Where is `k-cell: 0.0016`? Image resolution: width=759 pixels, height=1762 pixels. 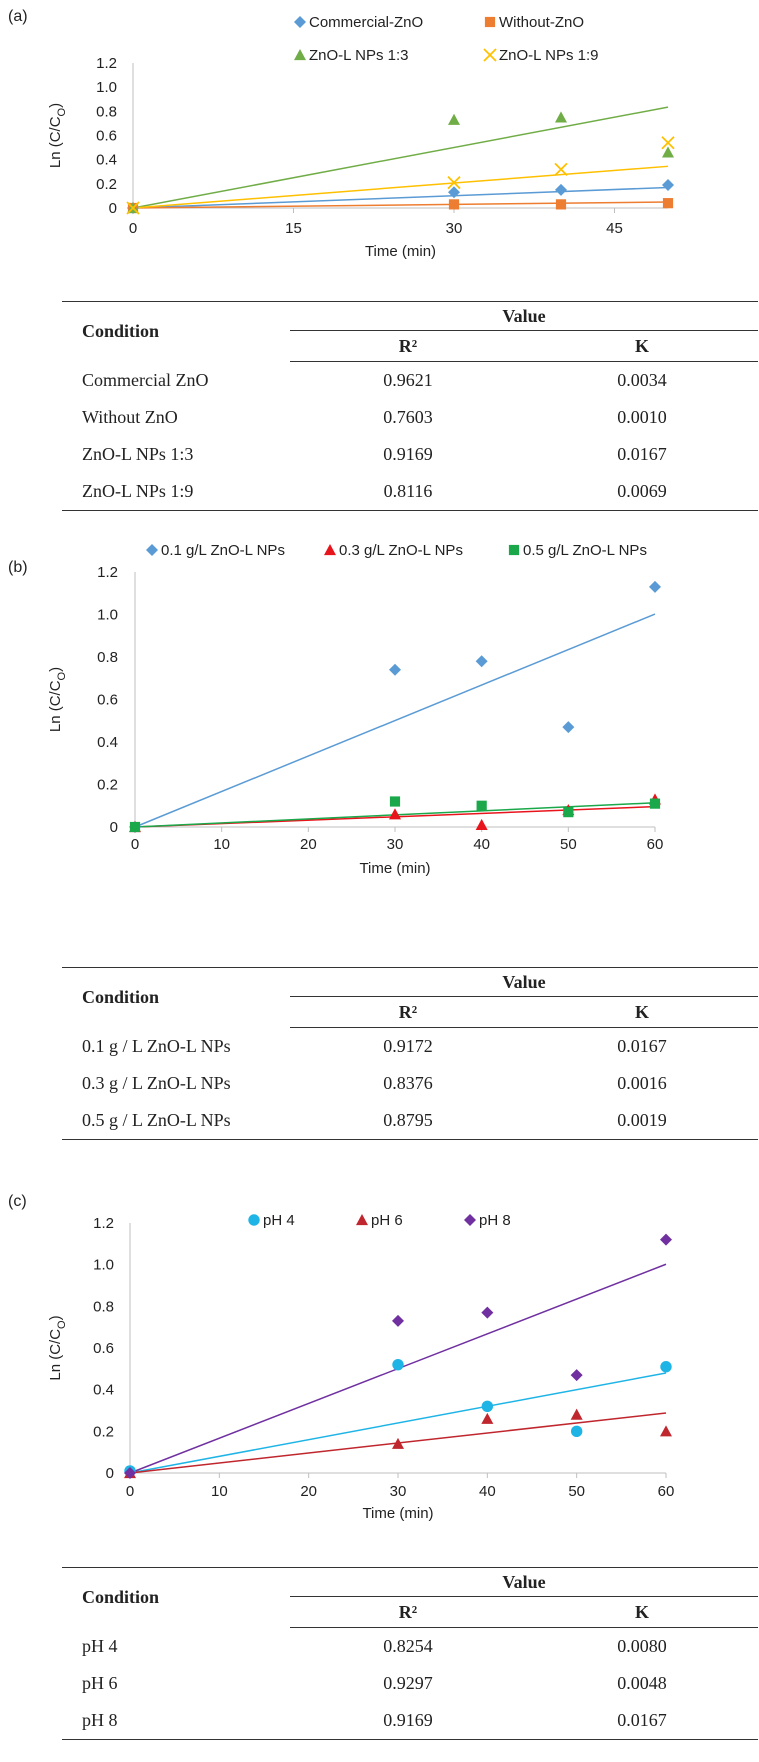
k-cell: 0.0016 is located at coordinates (642, 1083).